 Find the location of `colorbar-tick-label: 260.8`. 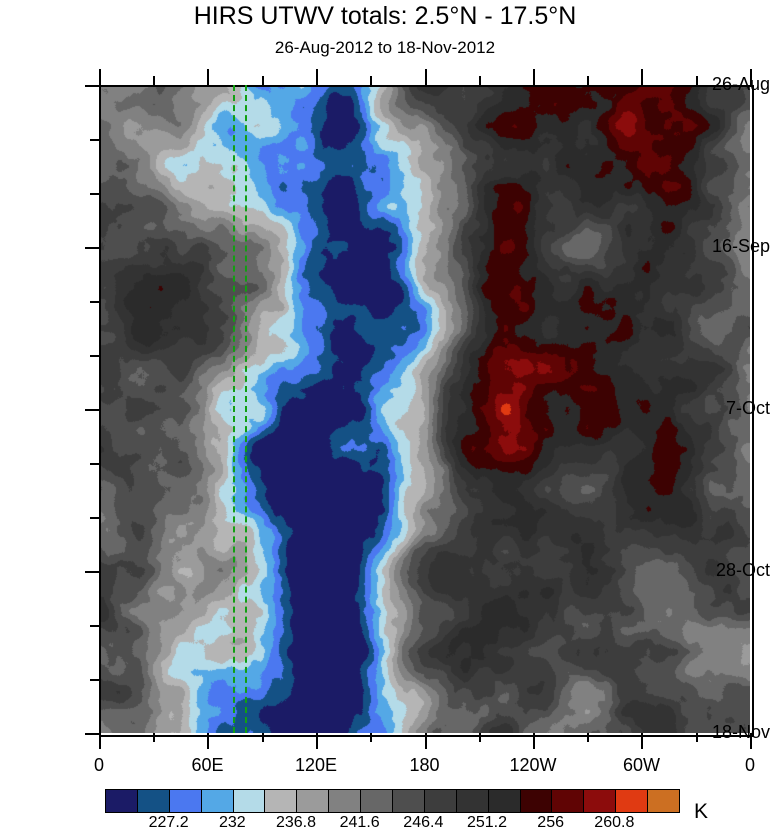

colorbar-tick-label: 260.8 is located at coordinates (614, 822).